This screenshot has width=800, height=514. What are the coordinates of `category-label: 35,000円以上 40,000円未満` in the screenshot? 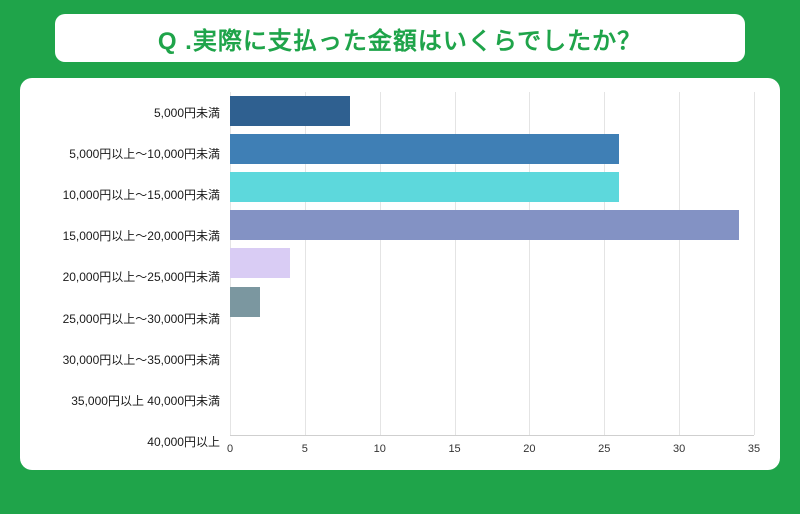 It's located at (145, 400).